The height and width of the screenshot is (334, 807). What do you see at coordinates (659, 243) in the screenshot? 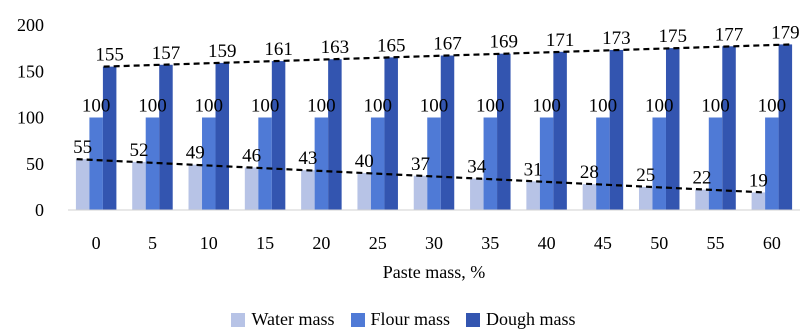
I see `x-tick-label: 50` at bounding box center [659, 243].